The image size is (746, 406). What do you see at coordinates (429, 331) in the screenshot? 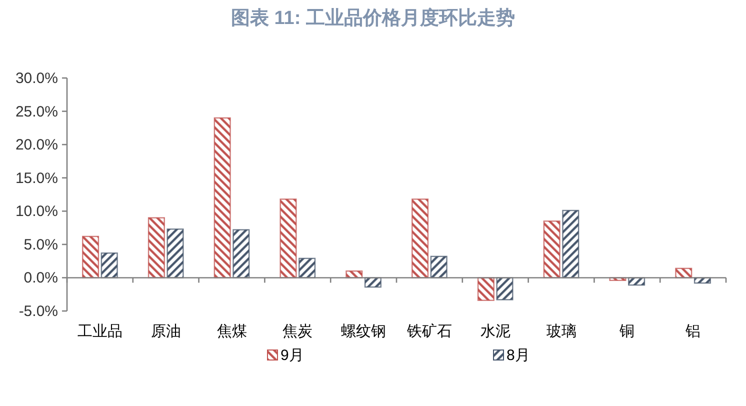
I see `xtick: 铁矿石` at bounding box center [429, 331].